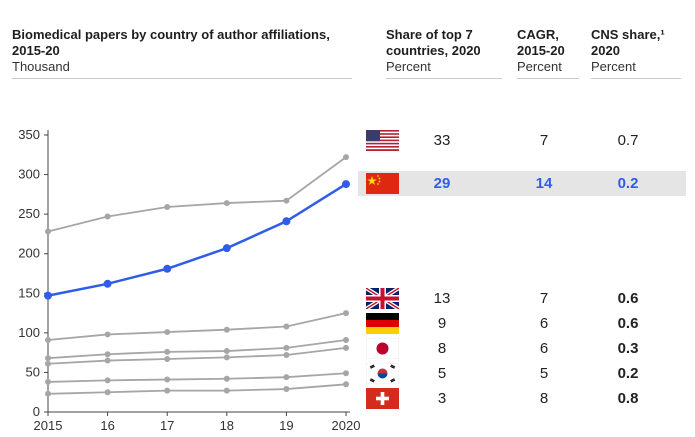  What do you see at coordinates (382, 398) in the screenshot?
I see `switzerland-flag-icon` at bounding box center [382, 398].